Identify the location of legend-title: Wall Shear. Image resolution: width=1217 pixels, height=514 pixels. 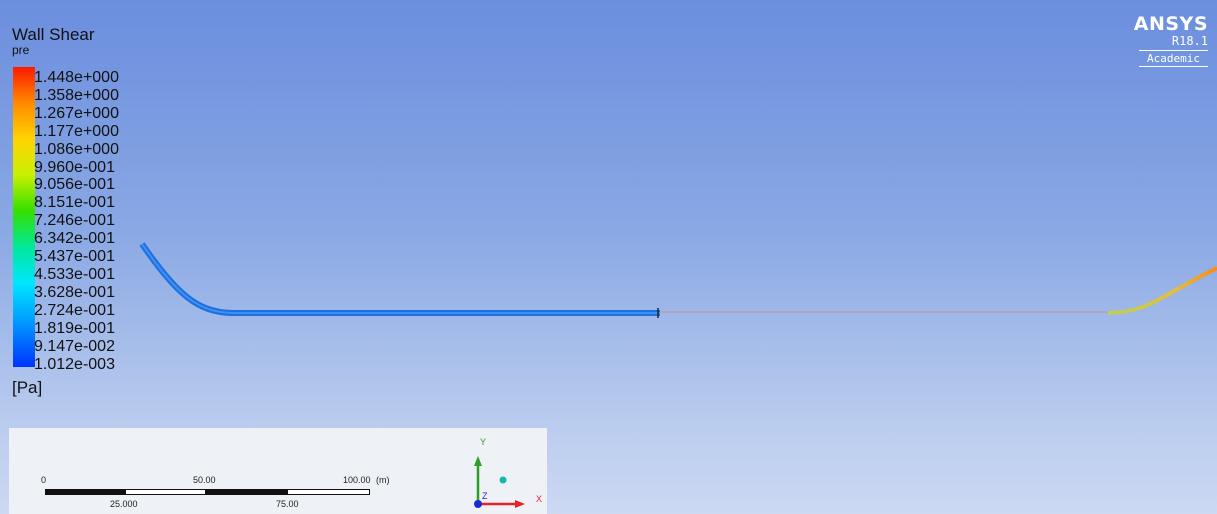
(53, 34).